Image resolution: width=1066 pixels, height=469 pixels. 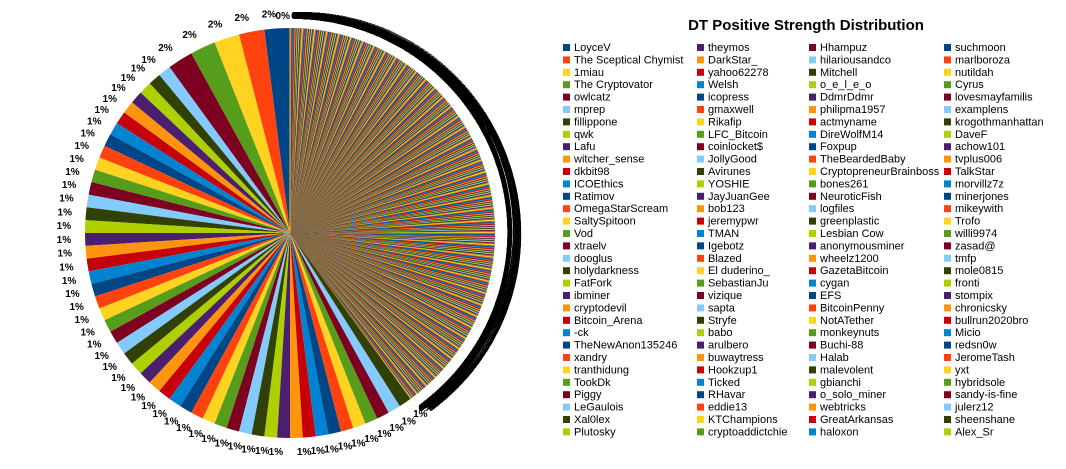 I want to click on legend-entry: stompix, so click(x=974, y=296).